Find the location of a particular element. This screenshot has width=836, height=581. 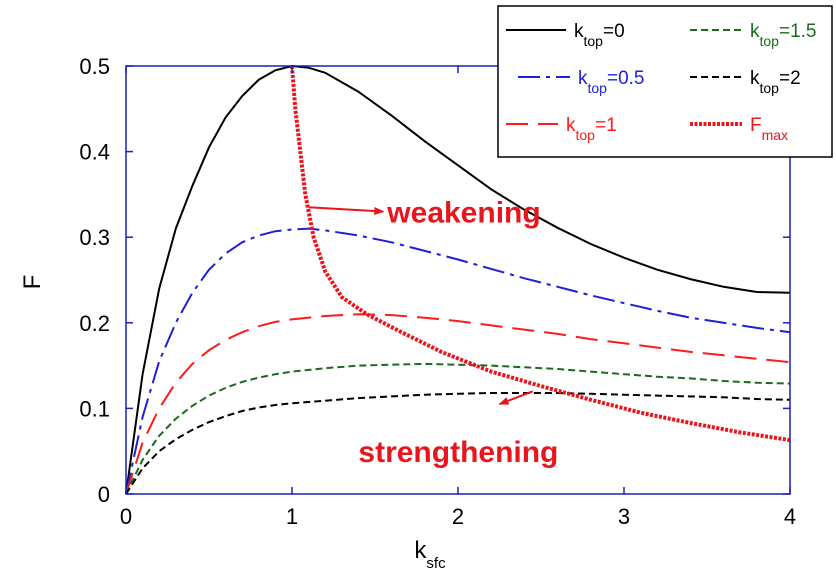

legend-label-2: ktop=1 is located at coordinates (591, 129).